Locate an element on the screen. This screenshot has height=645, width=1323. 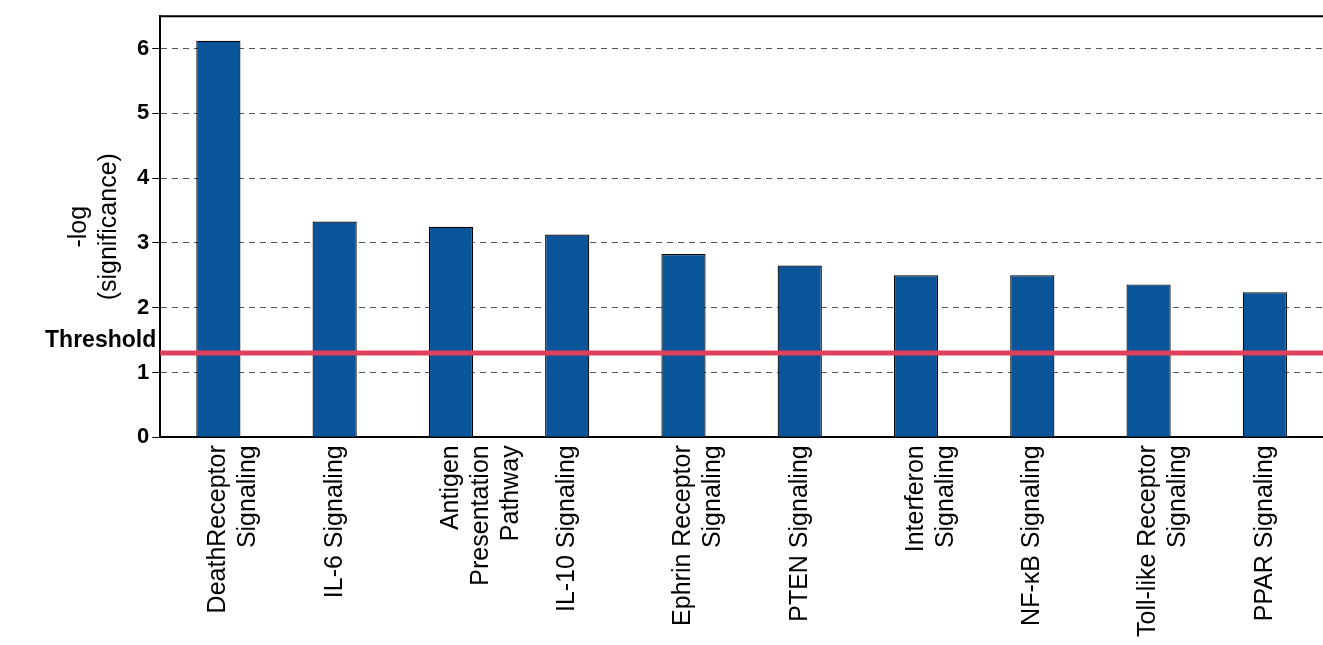
x-tick-label: PPAR Signaling is located at coordinates (1262, 533).